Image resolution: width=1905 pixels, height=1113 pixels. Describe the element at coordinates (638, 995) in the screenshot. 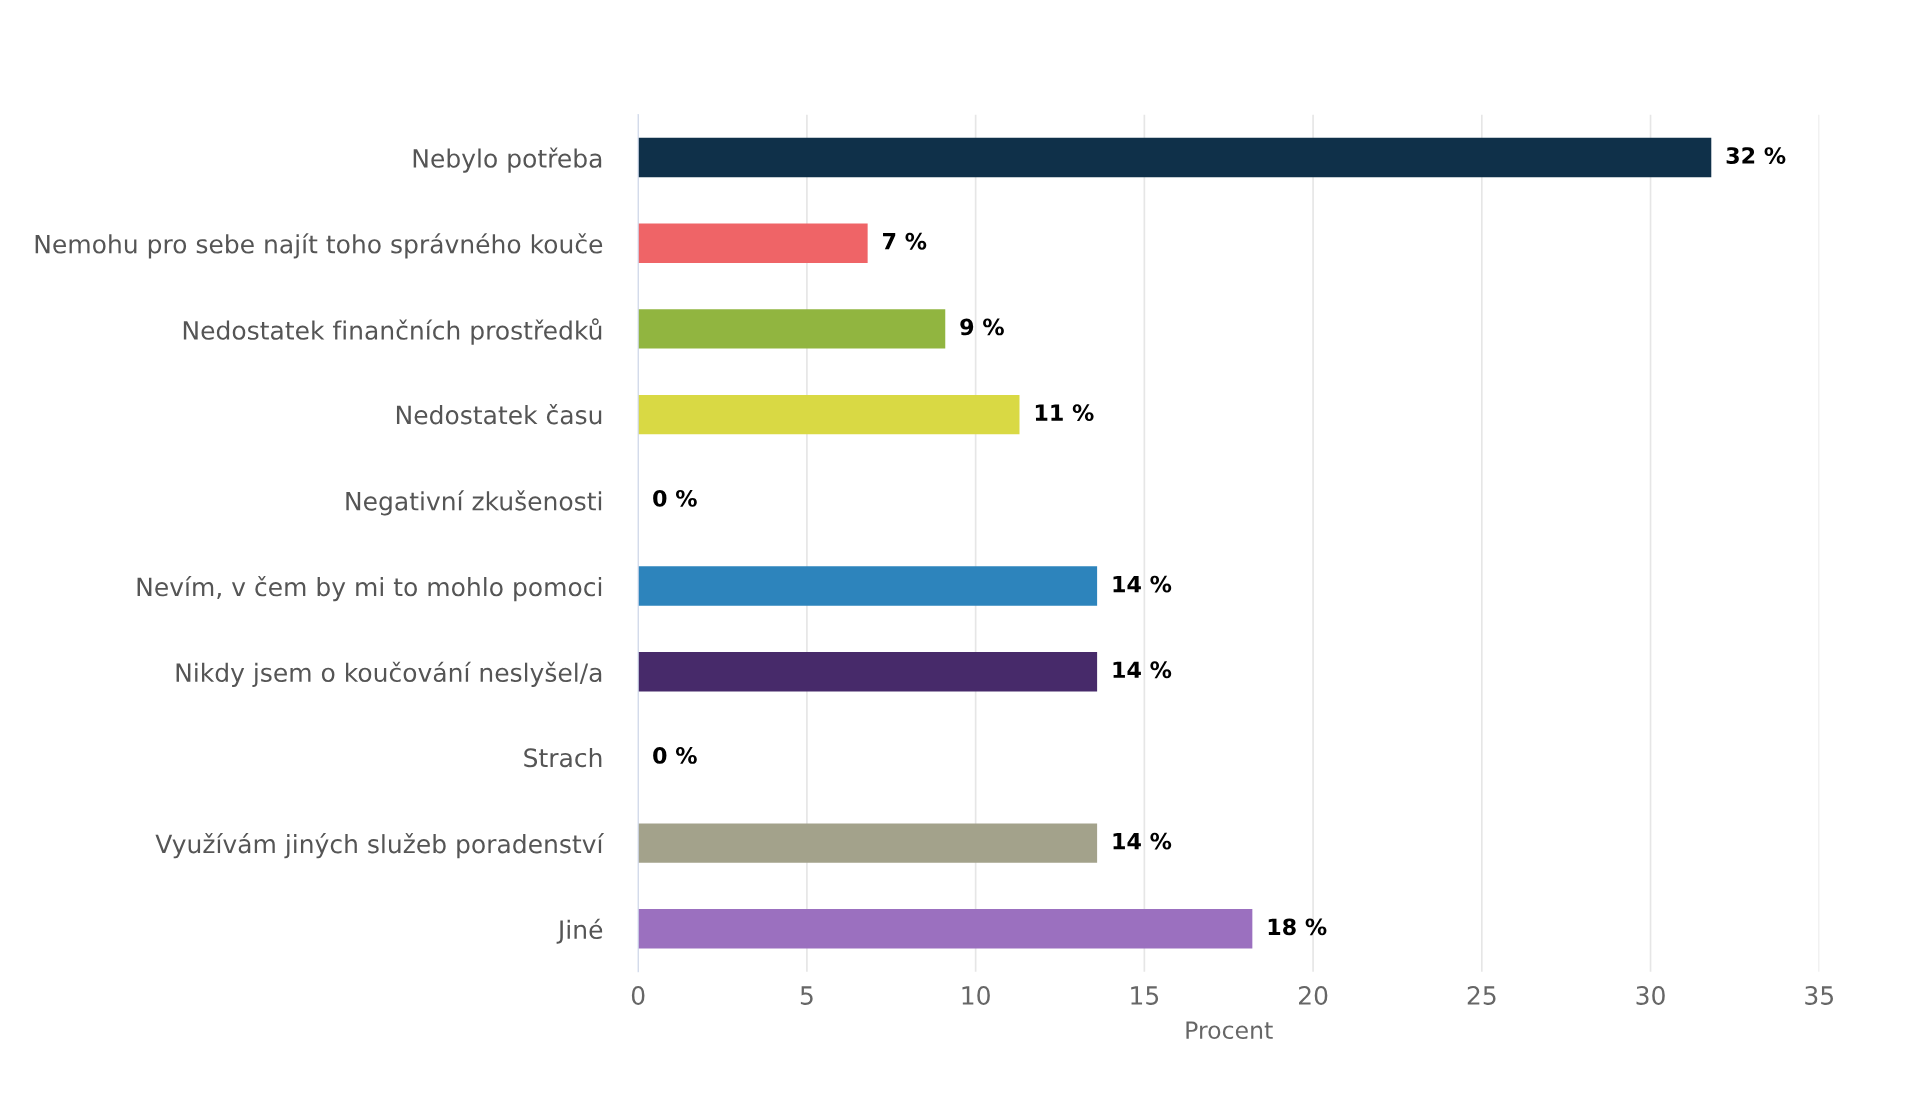

I see `x-tick-label: 0` at that location.